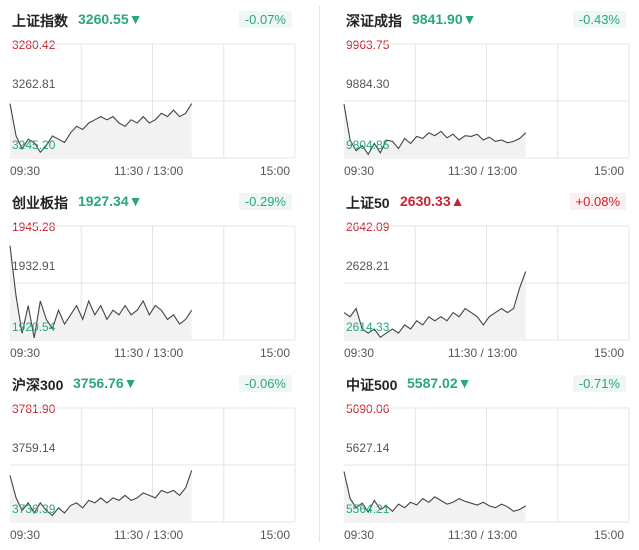  I want to click on y-mid-label: 3262.81, so click(34, 84).